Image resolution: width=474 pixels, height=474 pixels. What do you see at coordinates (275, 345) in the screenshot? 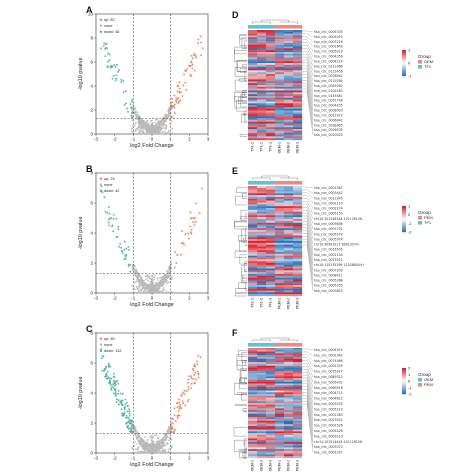
I see `group-annotation-bar` at bounding box center [275, 345].